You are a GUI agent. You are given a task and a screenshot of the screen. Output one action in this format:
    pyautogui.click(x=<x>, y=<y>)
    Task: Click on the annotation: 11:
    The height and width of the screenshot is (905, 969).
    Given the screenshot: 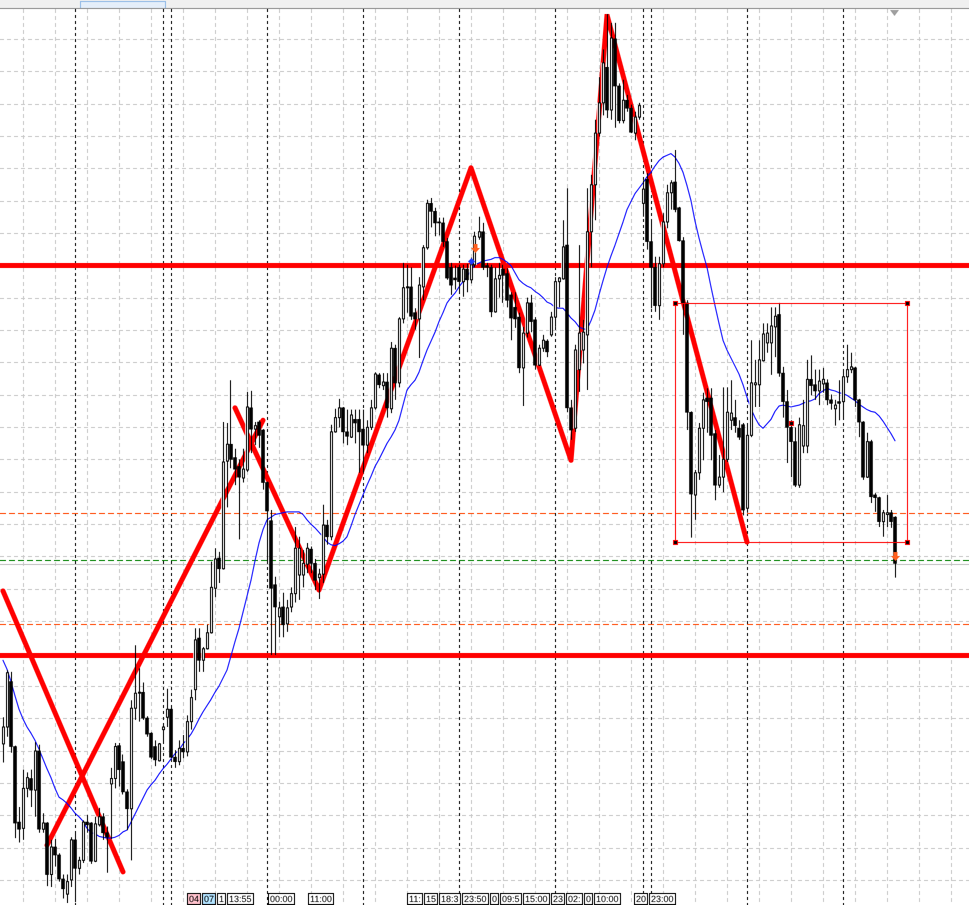 What is the action you would take?
    pyautogui.click(x=415, y=899)
    